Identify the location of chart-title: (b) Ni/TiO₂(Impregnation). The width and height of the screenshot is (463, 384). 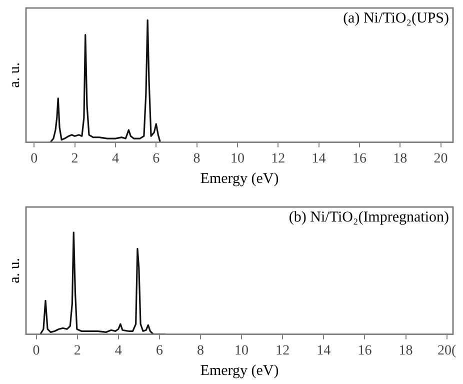
(368, 217).